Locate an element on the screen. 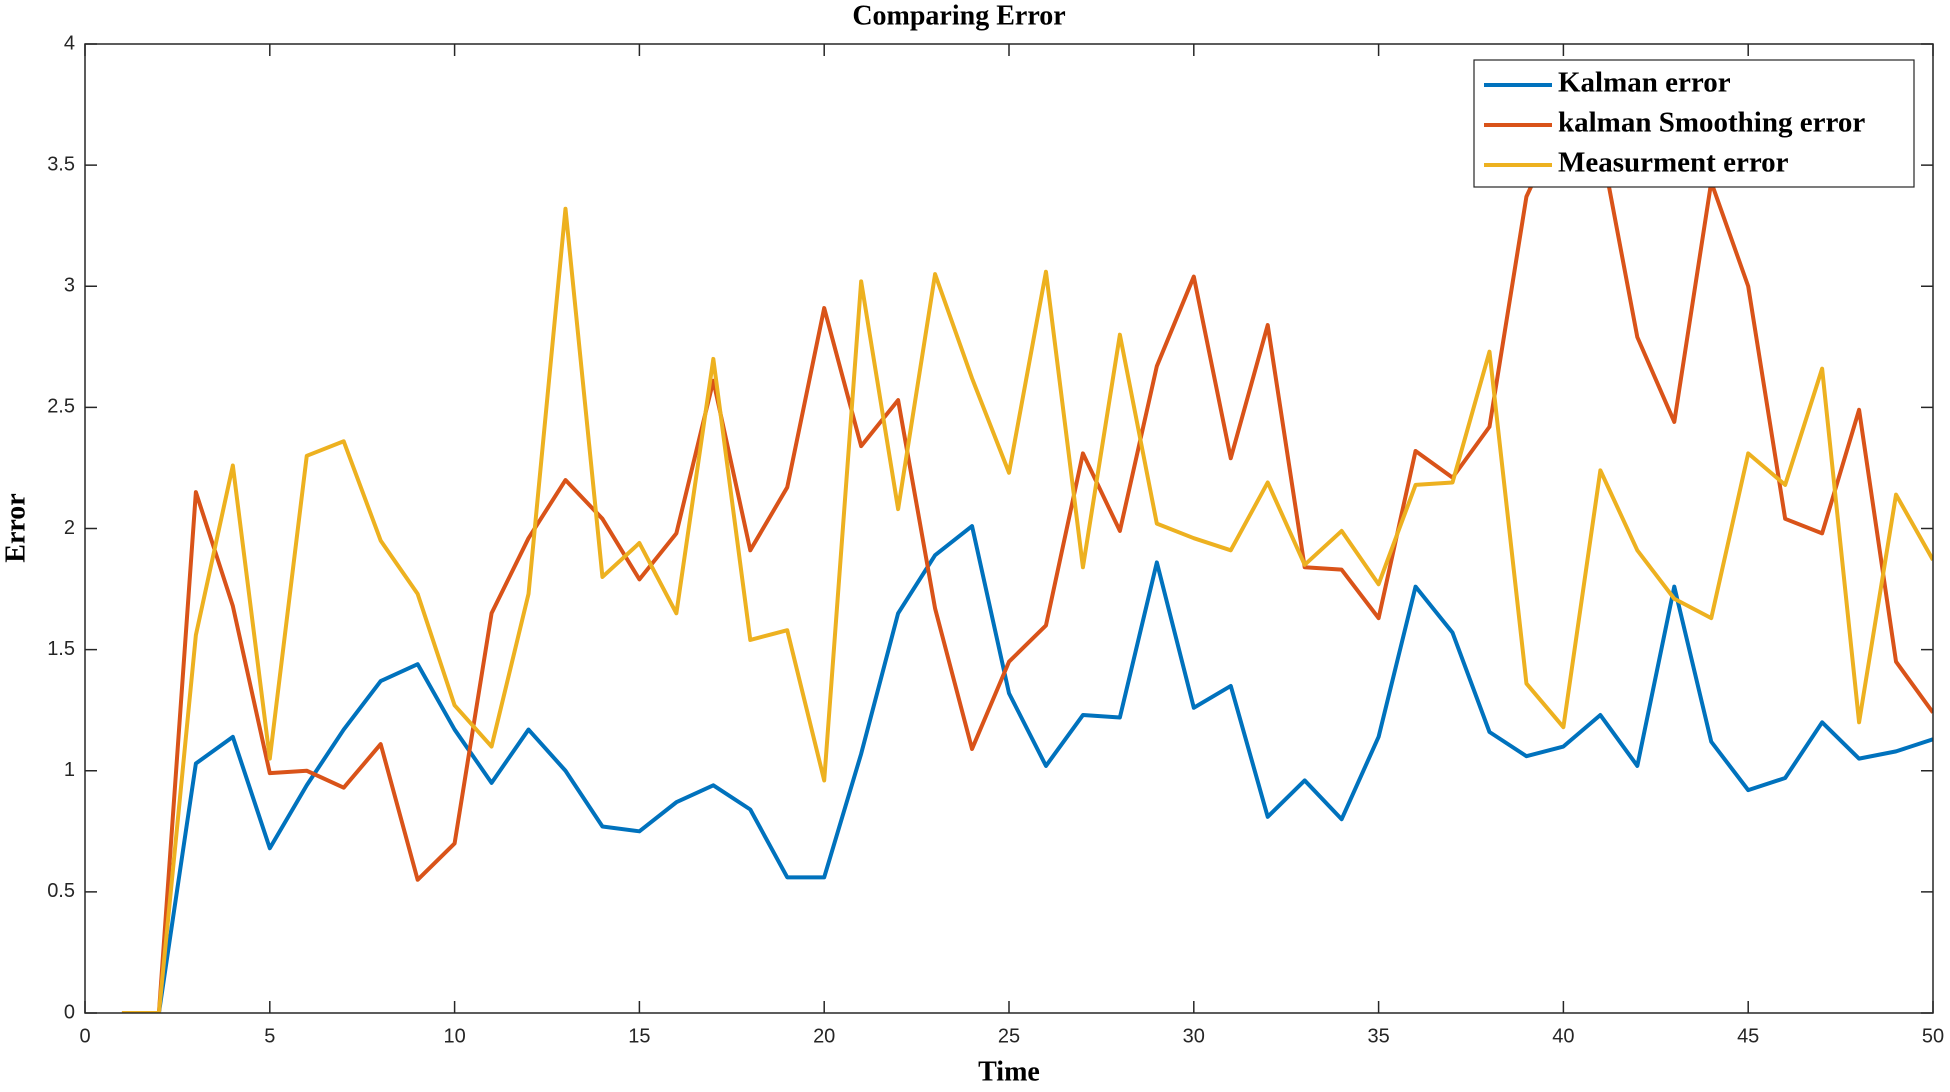 This screenshot has width=1950, height=1092. y-tick-label: 4 is located at coordinates (69, 43).